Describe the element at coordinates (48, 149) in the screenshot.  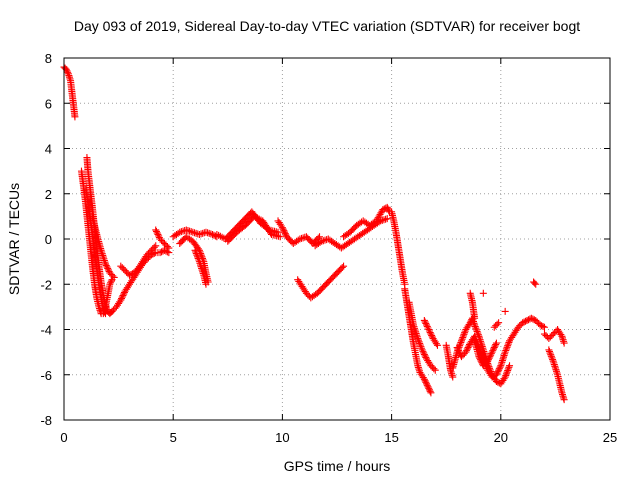
I see `y-tick-label: 4` at that location.